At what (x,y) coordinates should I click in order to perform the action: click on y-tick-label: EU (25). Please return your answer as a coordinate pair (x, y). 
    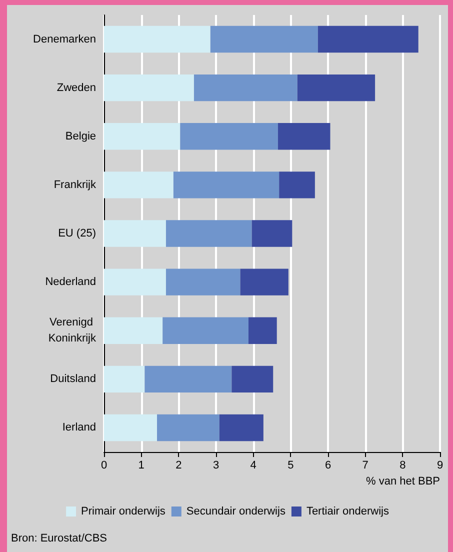
    Looking at the image, I should click on (77, 234).